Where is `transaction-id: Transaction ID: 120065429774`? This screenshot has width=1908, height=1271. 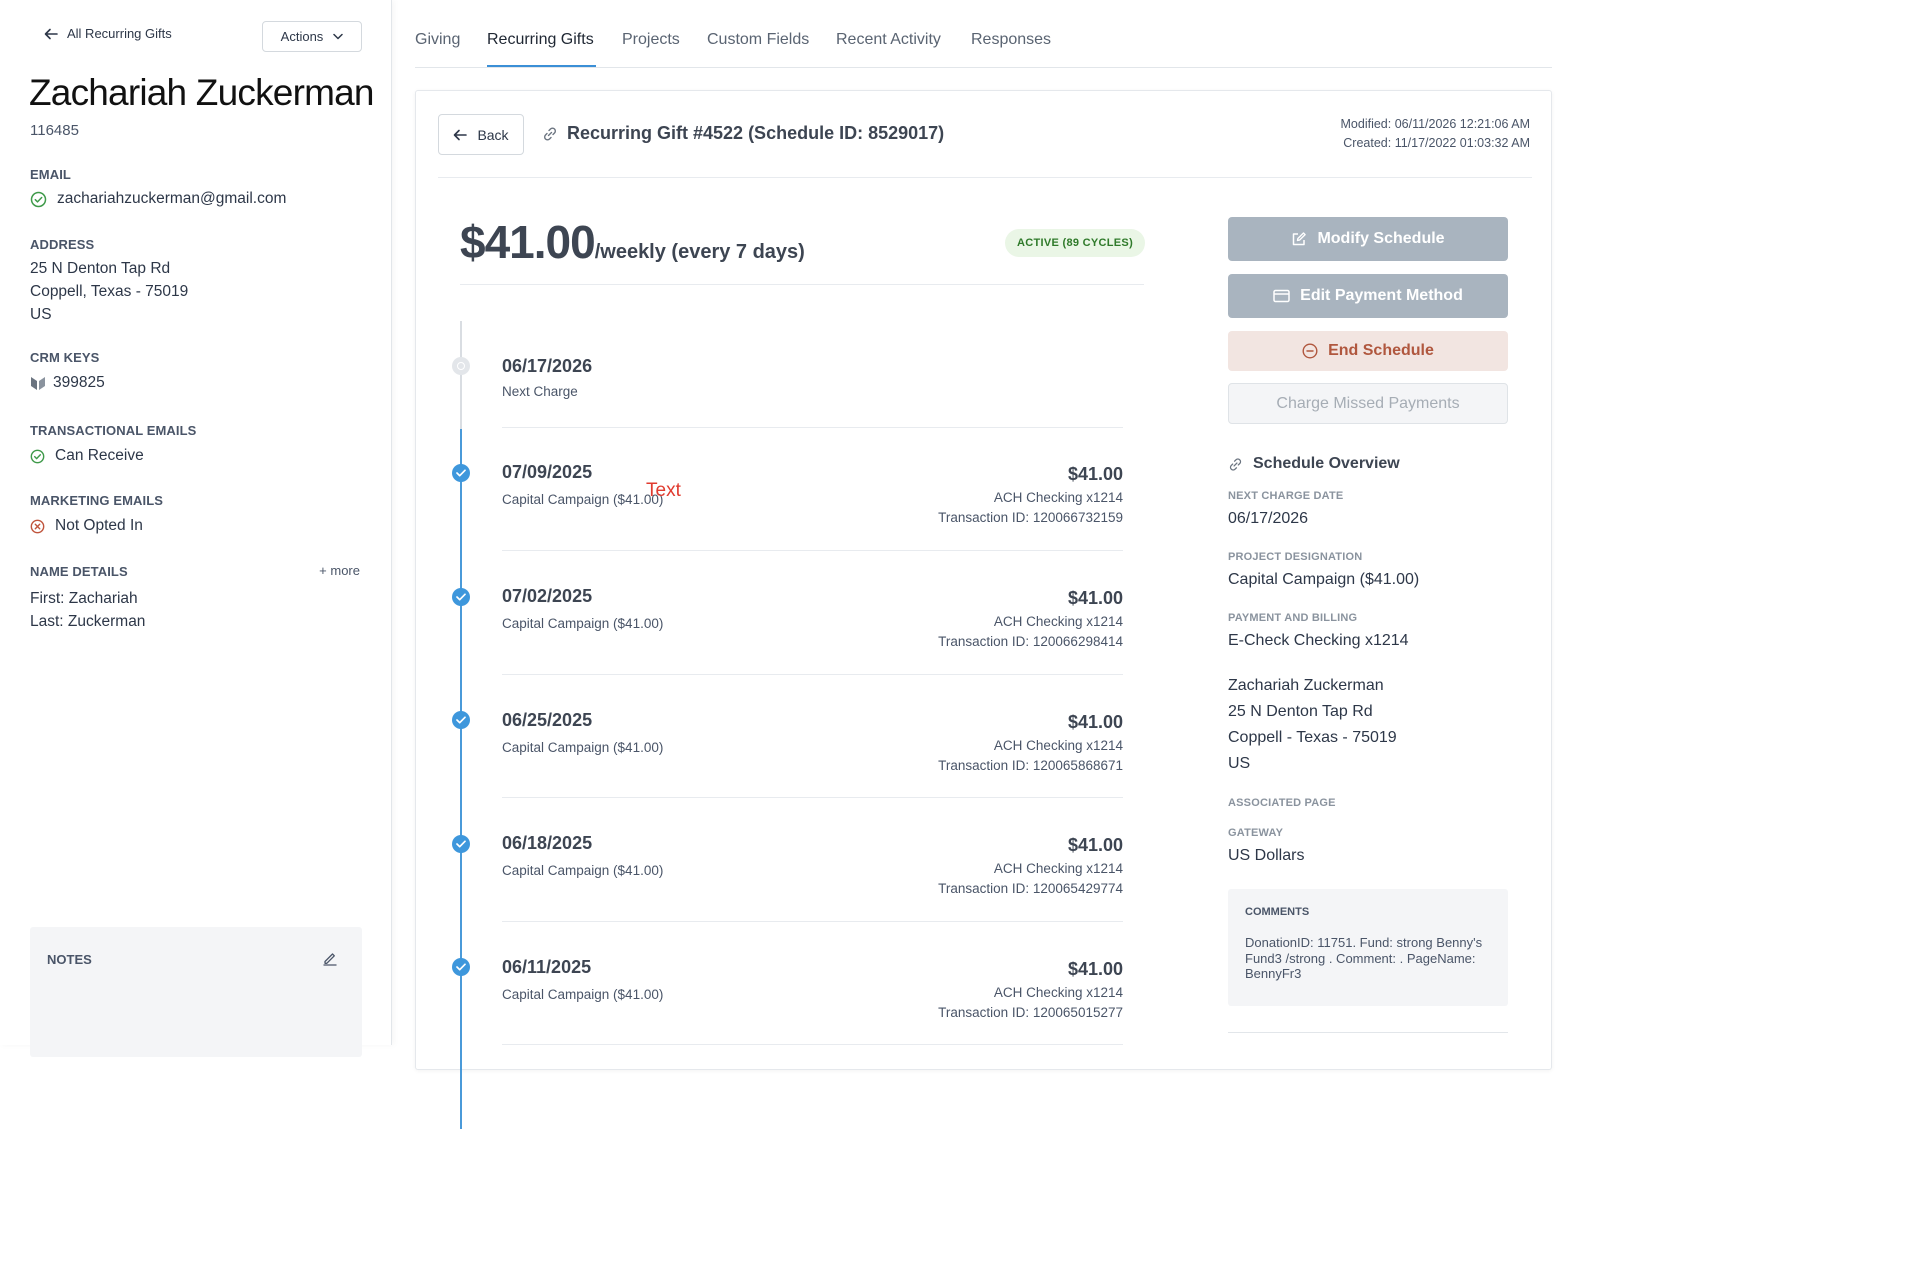
transaction-id: Transaction ID: 120065429774 is located at coordinates (1030, 888).